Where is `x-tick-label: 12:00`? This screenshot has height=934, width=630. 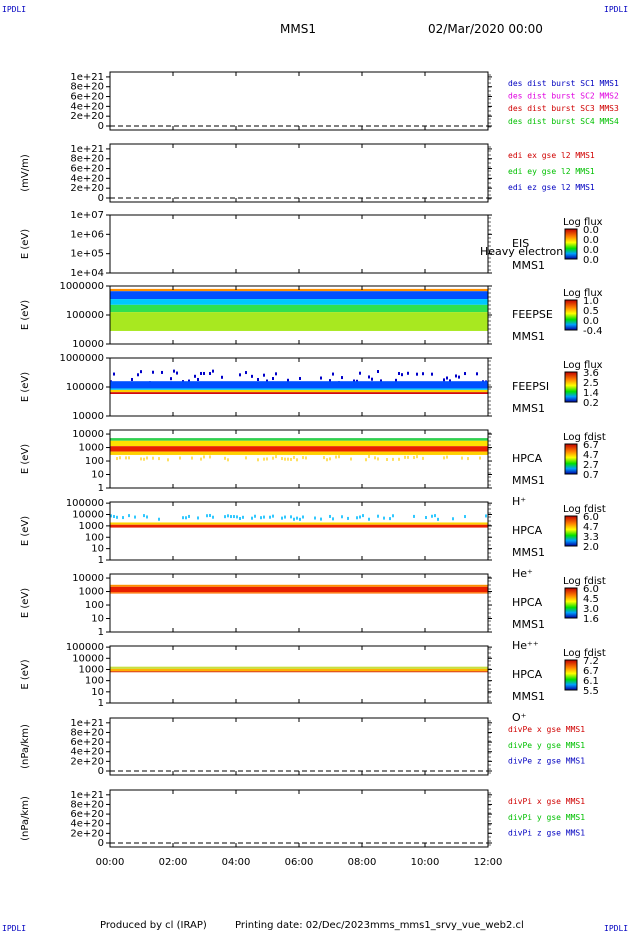
x-tick-label: 12:00 is located at coordinates (488, 862).